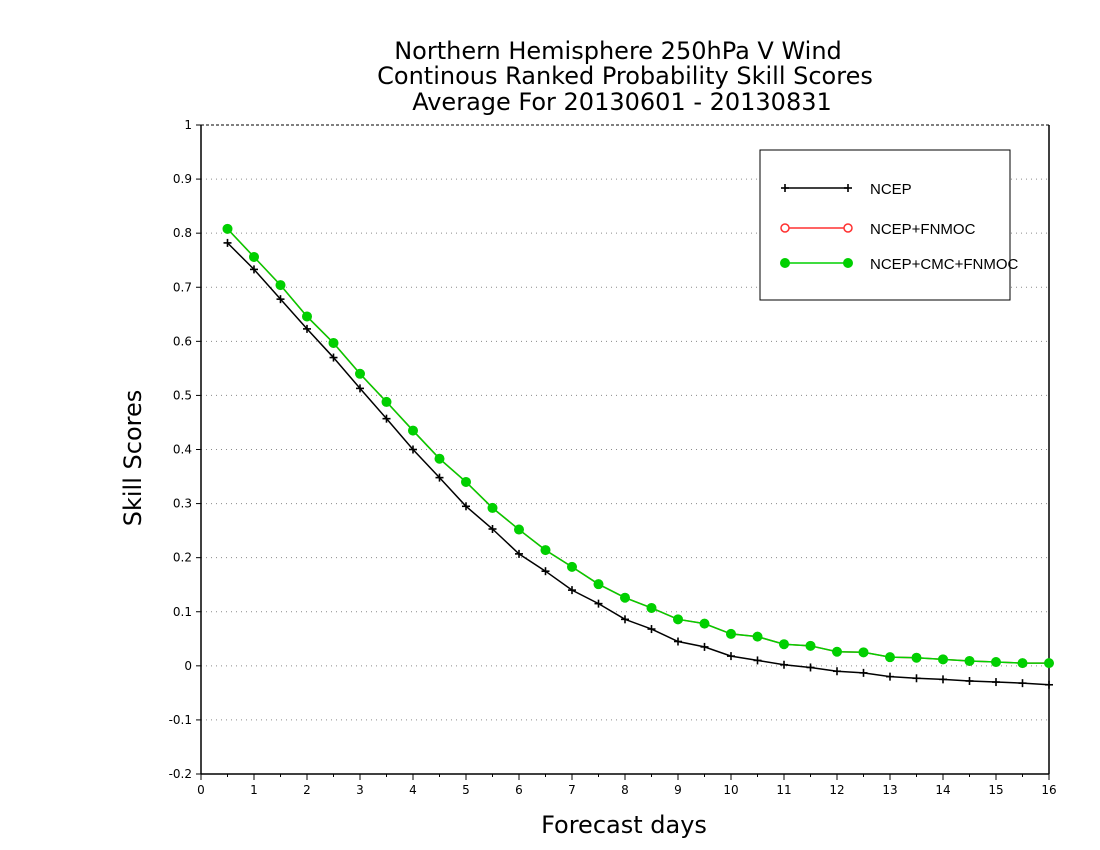  What do you see at coordinates (836, 790) in the screenshot?
I see `x-tick-label-12: 12` at bounding box center [836, 790].